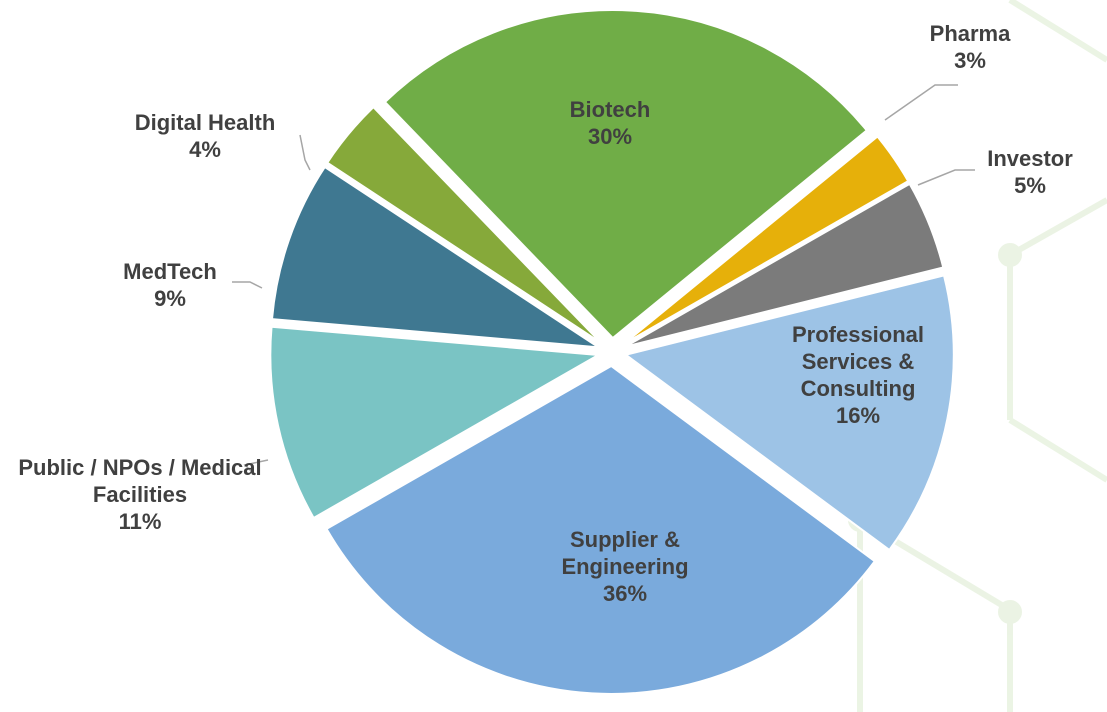 This screenshot has height=712, width=1107. What do you see at coordinates (170, 271) in the screenshot?
I see `category-label: MedTech` at bounding box center [170, 271].